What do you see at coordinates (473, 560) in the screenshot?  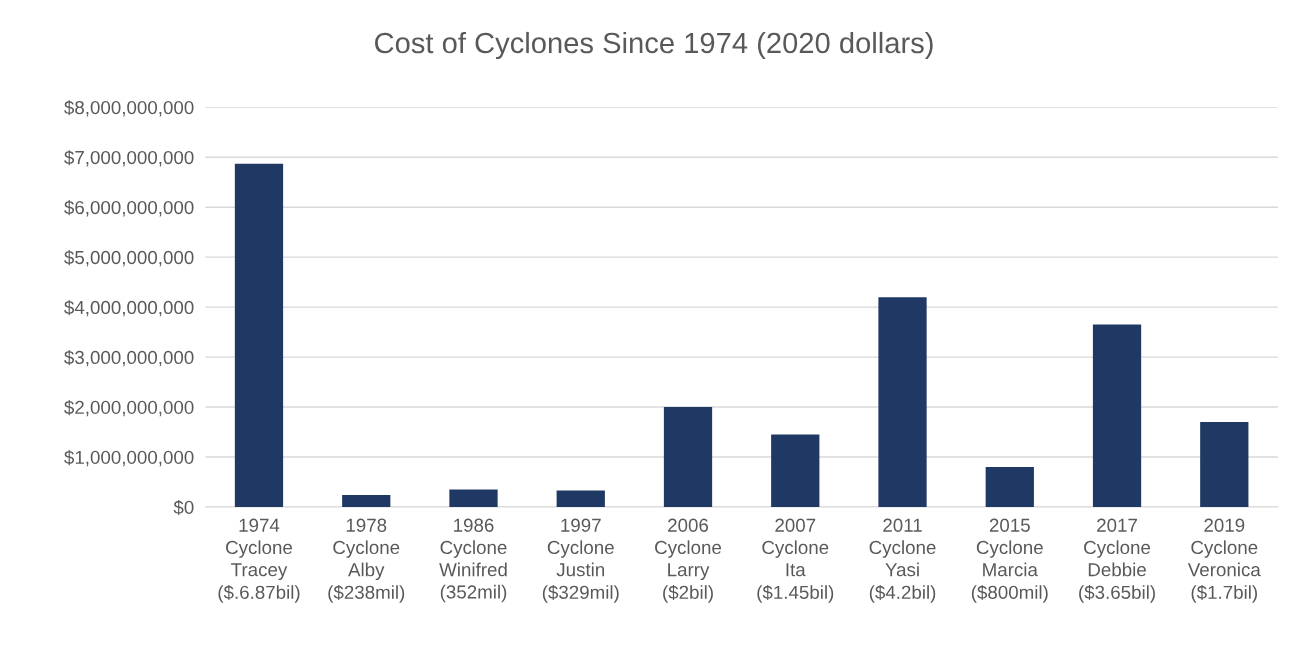 I see `x-tick-label: 1986 Cyclone Winifred (352mil)` at bounding box center [473, 560].